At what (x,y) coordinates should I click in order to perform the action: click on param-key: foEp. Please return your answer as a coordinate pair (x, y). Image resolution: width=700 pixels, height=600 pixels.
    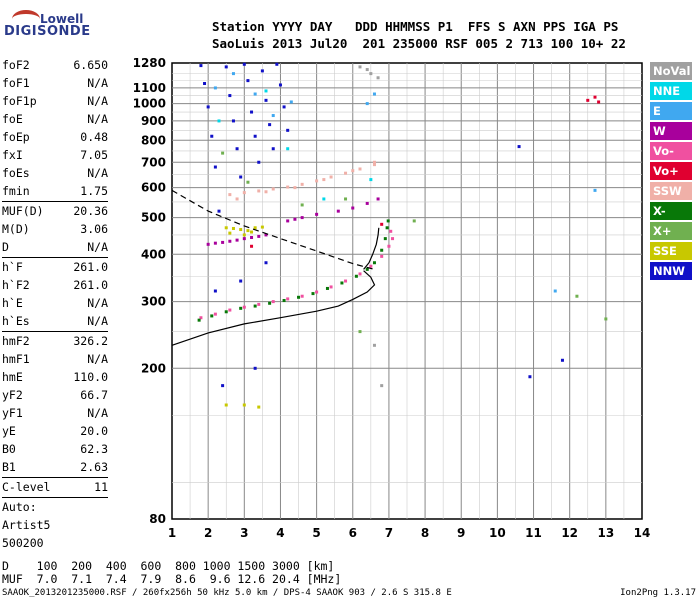
    Looking at the image, I should click on (16, 137).